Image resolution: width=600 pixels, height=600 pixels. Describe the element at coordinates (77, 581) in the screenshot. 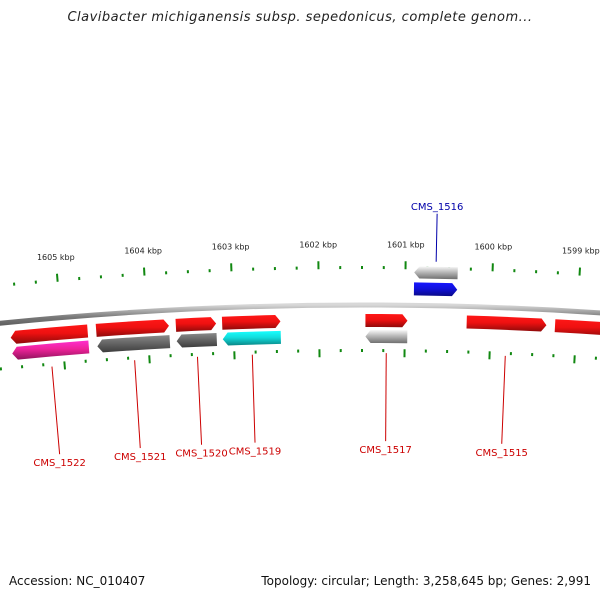

I see `accession-text: Accession: NC_010407` at that location.